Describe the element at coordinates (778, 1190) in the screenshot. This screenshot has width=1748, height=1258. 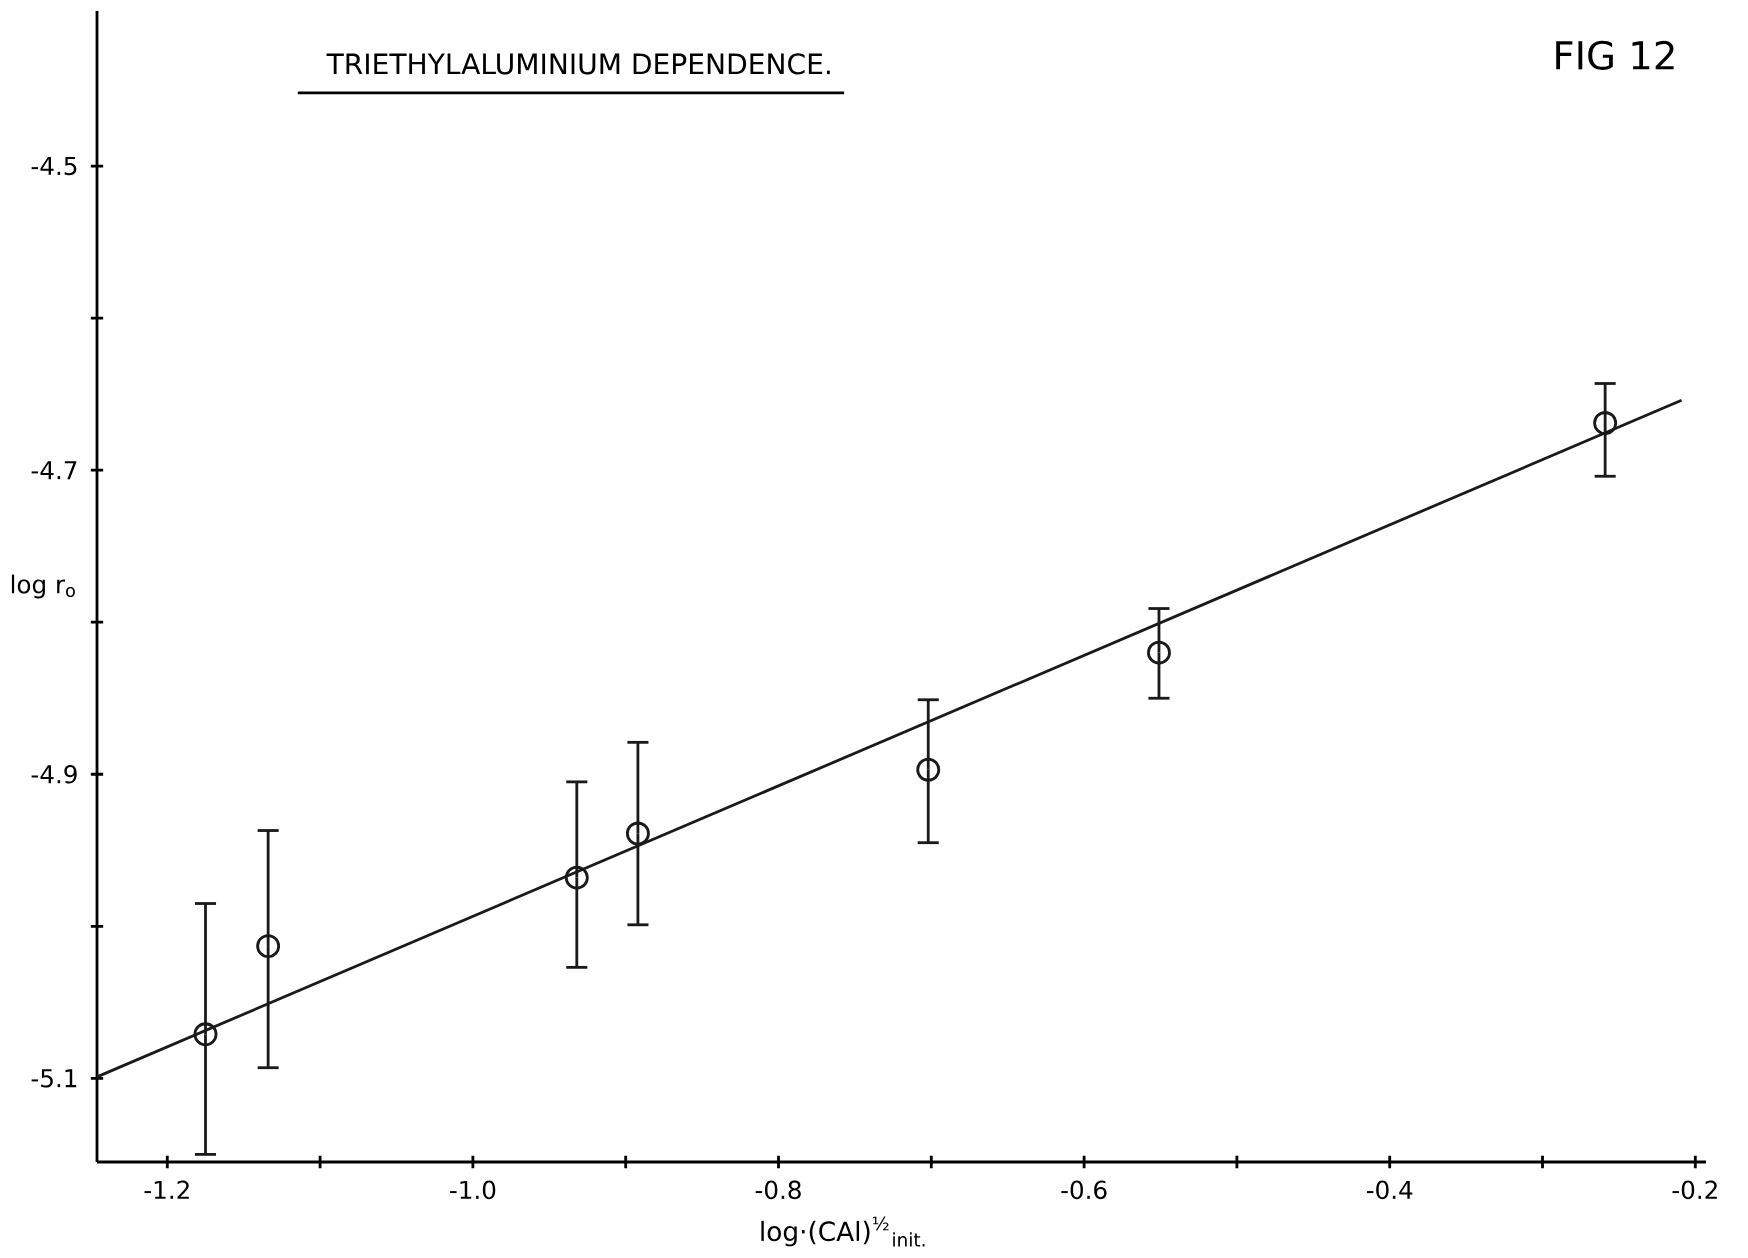
I see `x-tick-label: -0.8` at that location.